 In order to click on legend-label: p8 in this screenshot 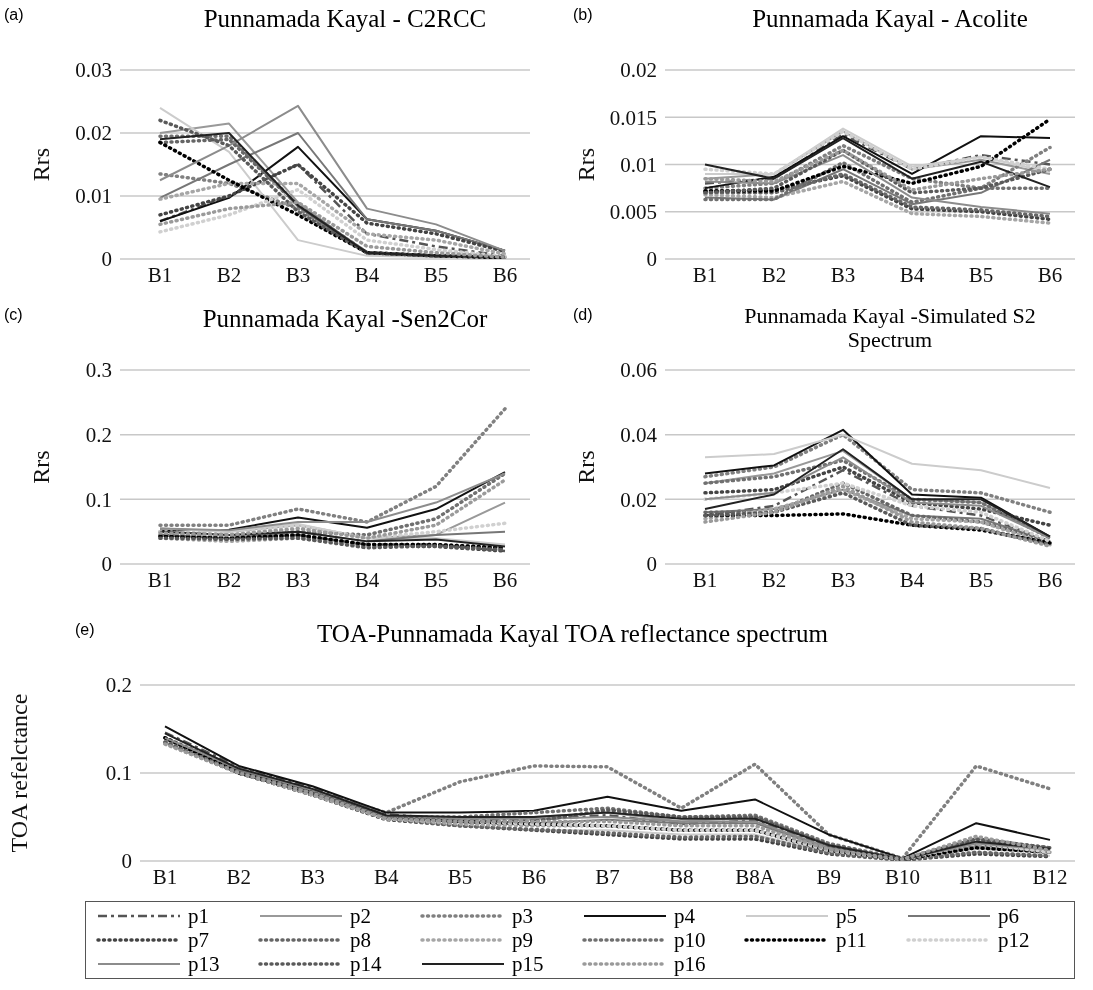, I will do `click(360, 940)`.